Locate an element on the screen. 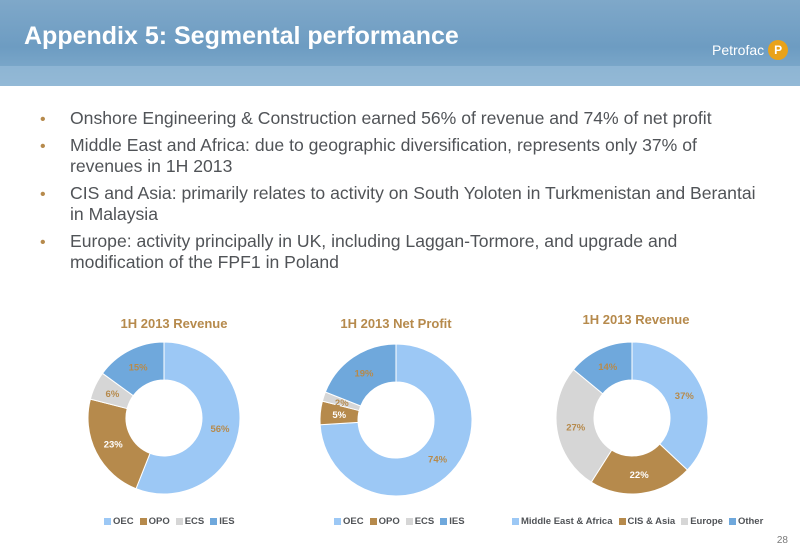 The height and width of the screenshot is (554, 800). header-stripe is located at coordinates (400, 76).